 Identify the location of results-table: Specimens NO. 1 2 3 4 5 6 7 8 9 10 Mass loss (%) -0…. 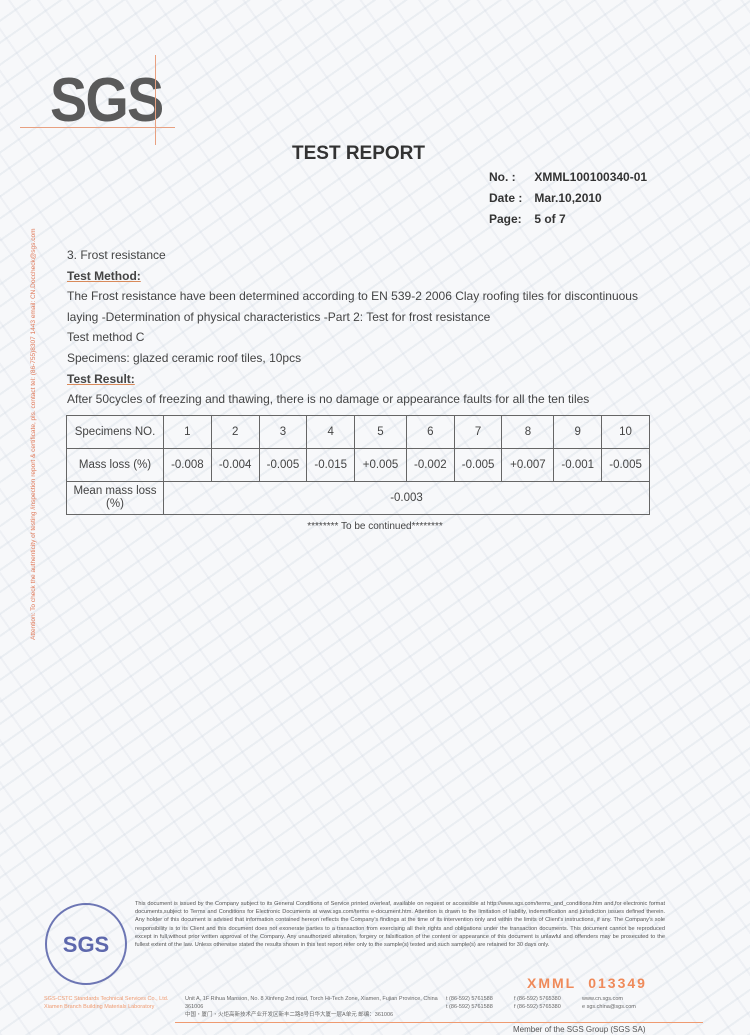
(358, 465).